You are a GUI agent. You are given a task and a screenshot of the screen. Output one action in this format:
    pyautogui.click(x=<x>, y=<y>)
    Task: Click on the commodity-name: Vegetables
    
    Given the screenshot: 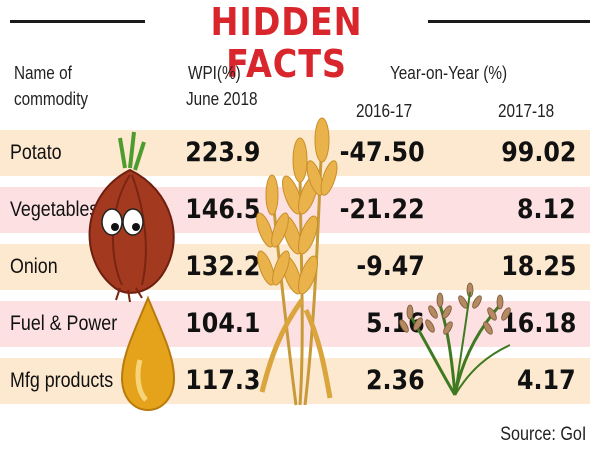 What is the action you would take?
    pyautogui.click(x=54, y=209)
    